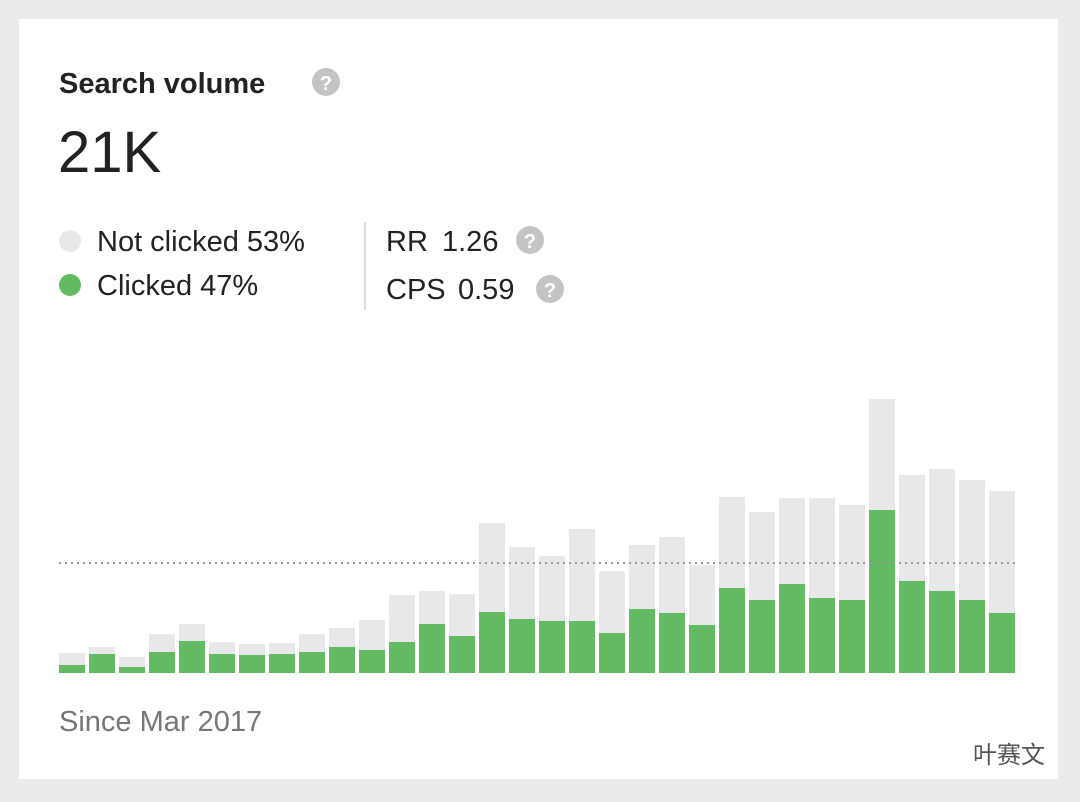  I want to click on metric-value: 1.26, so click(470, 242).